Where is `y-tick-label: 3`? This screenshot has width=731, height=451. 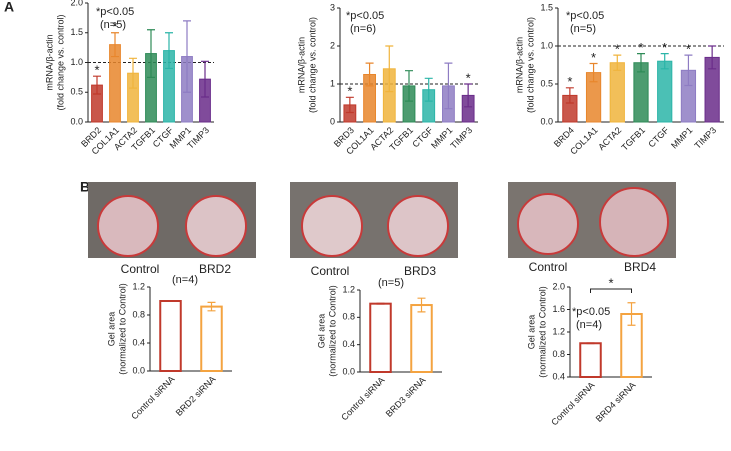
y-tick-label: 3 is located at coordinates (332, 7).